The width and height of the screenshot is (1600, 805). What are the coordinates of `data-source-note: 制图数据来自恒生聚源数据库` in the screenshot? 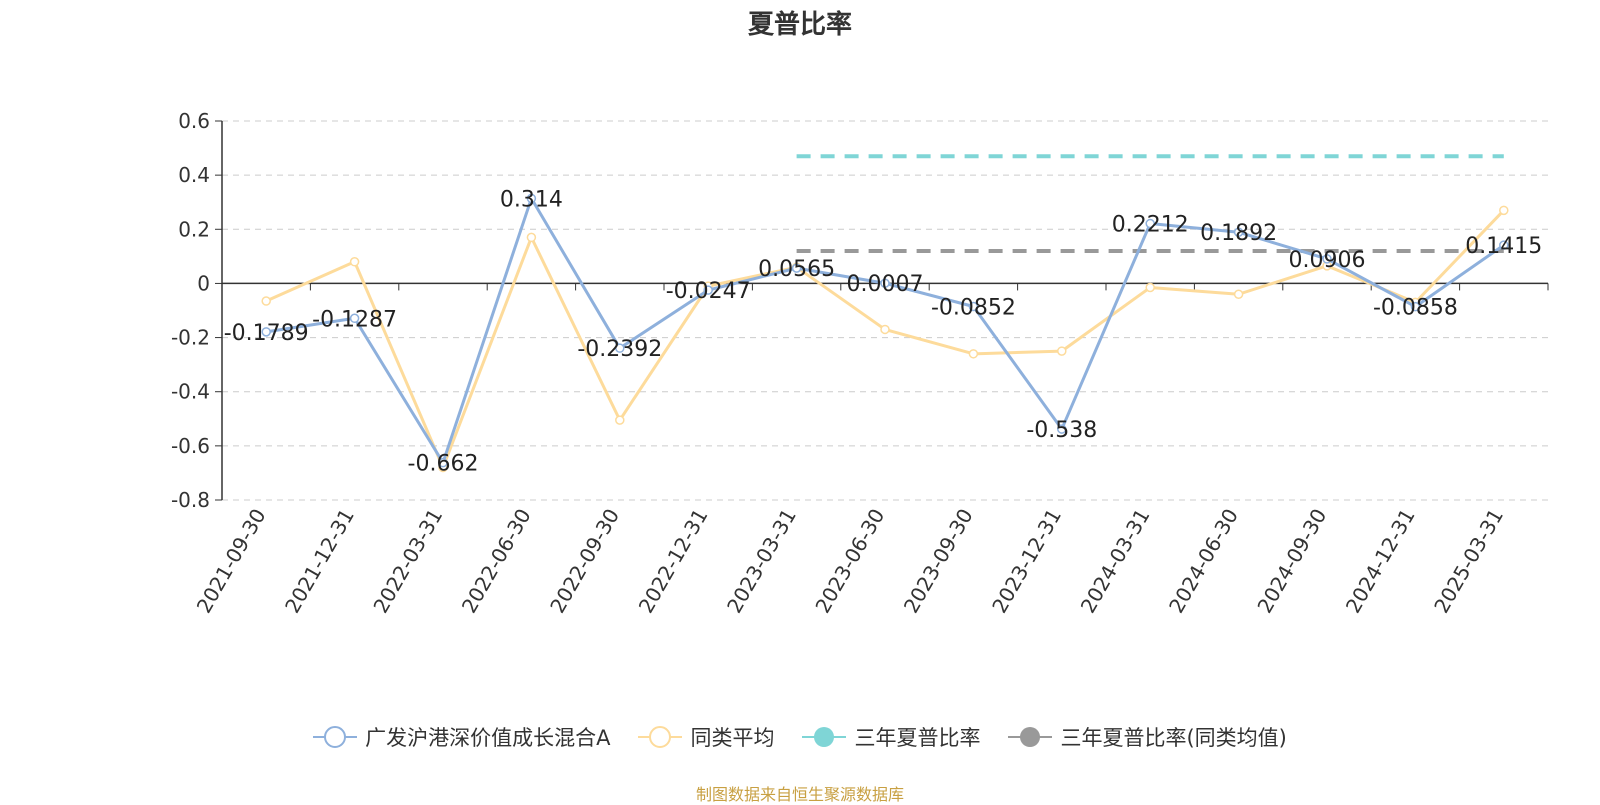 It's located at (799, 794).